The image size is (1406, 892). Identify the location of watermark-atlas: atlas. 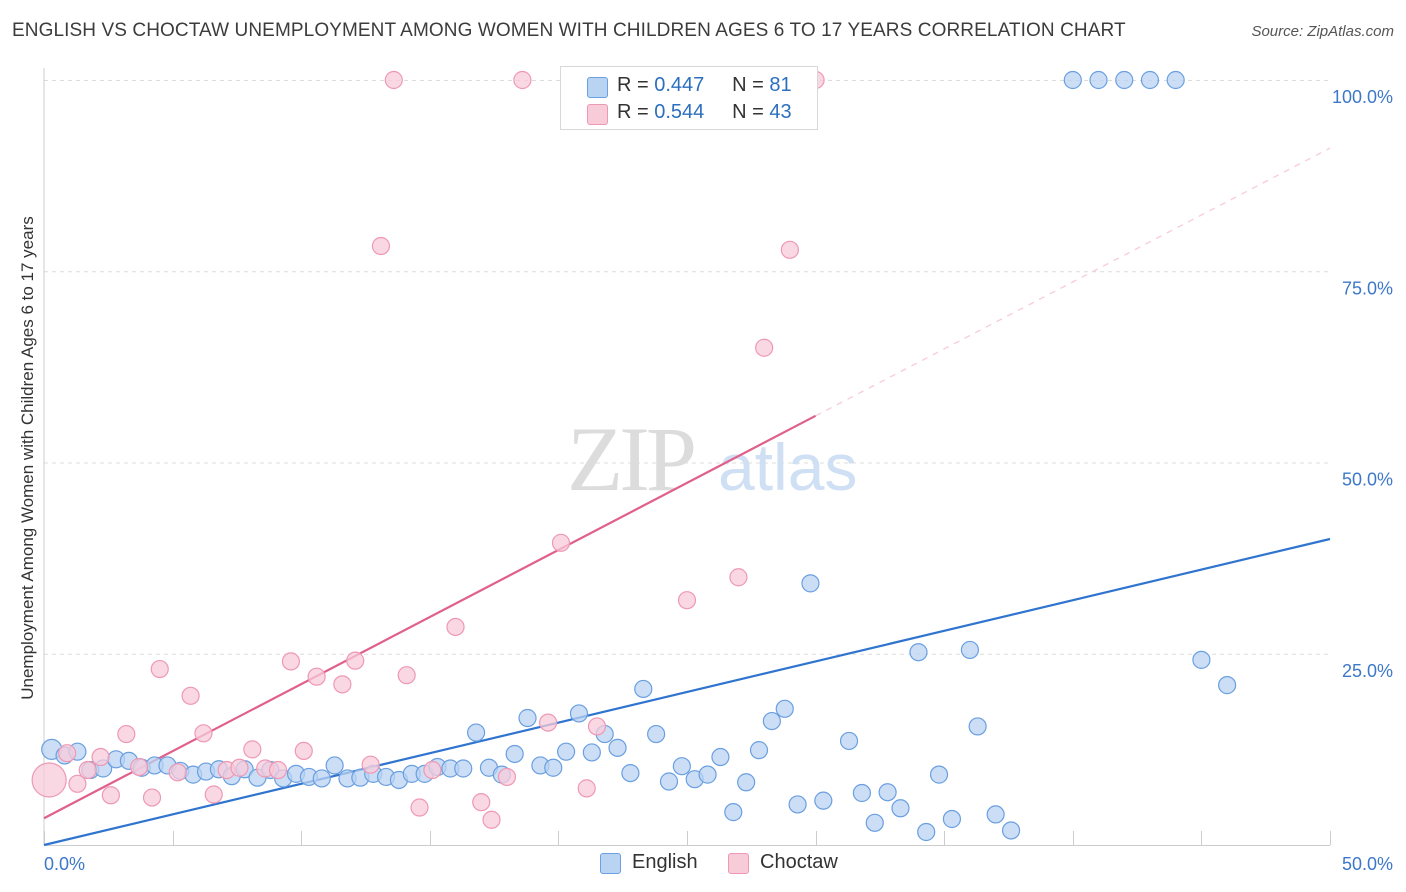
(787, 467).